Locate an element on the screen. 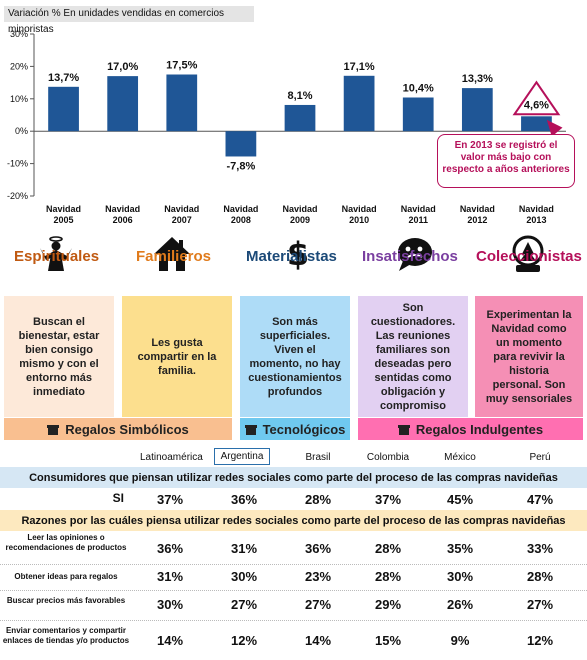  gift-band-indulgentes: Regalos Indulgentes is located at coordinates (470, 429).